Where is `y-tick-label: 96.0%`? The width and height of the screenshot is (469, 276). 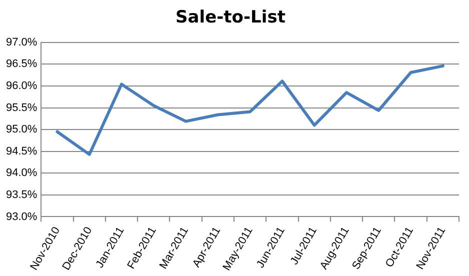
y-tick-label: 96.0% is located at coordinates (22, 86).